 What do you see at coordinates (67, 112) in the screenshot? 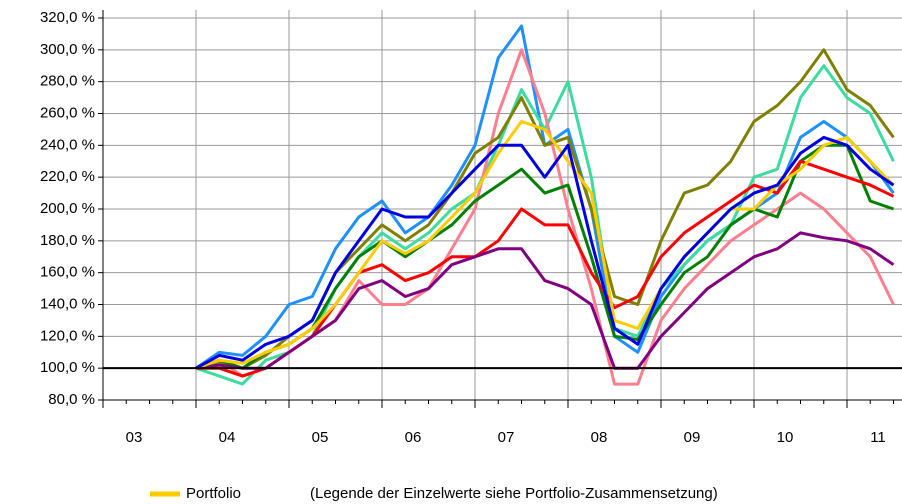
I see `y-tick-label: 260,0 %` at bounding box center [67, 112].